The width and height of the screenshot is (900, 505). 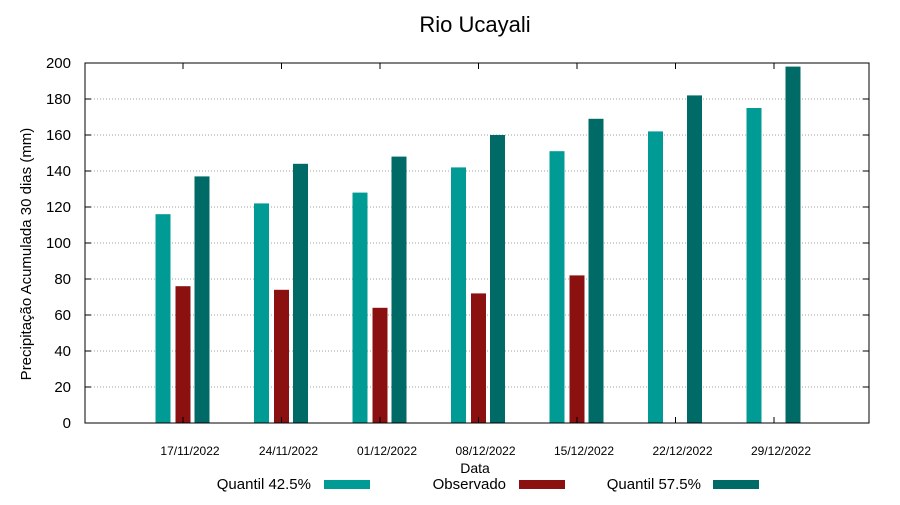 What do you see at coordinates (62, 387) in the screenshot?
I see `y-tick-label: 20` at bounding box center [62, 387].